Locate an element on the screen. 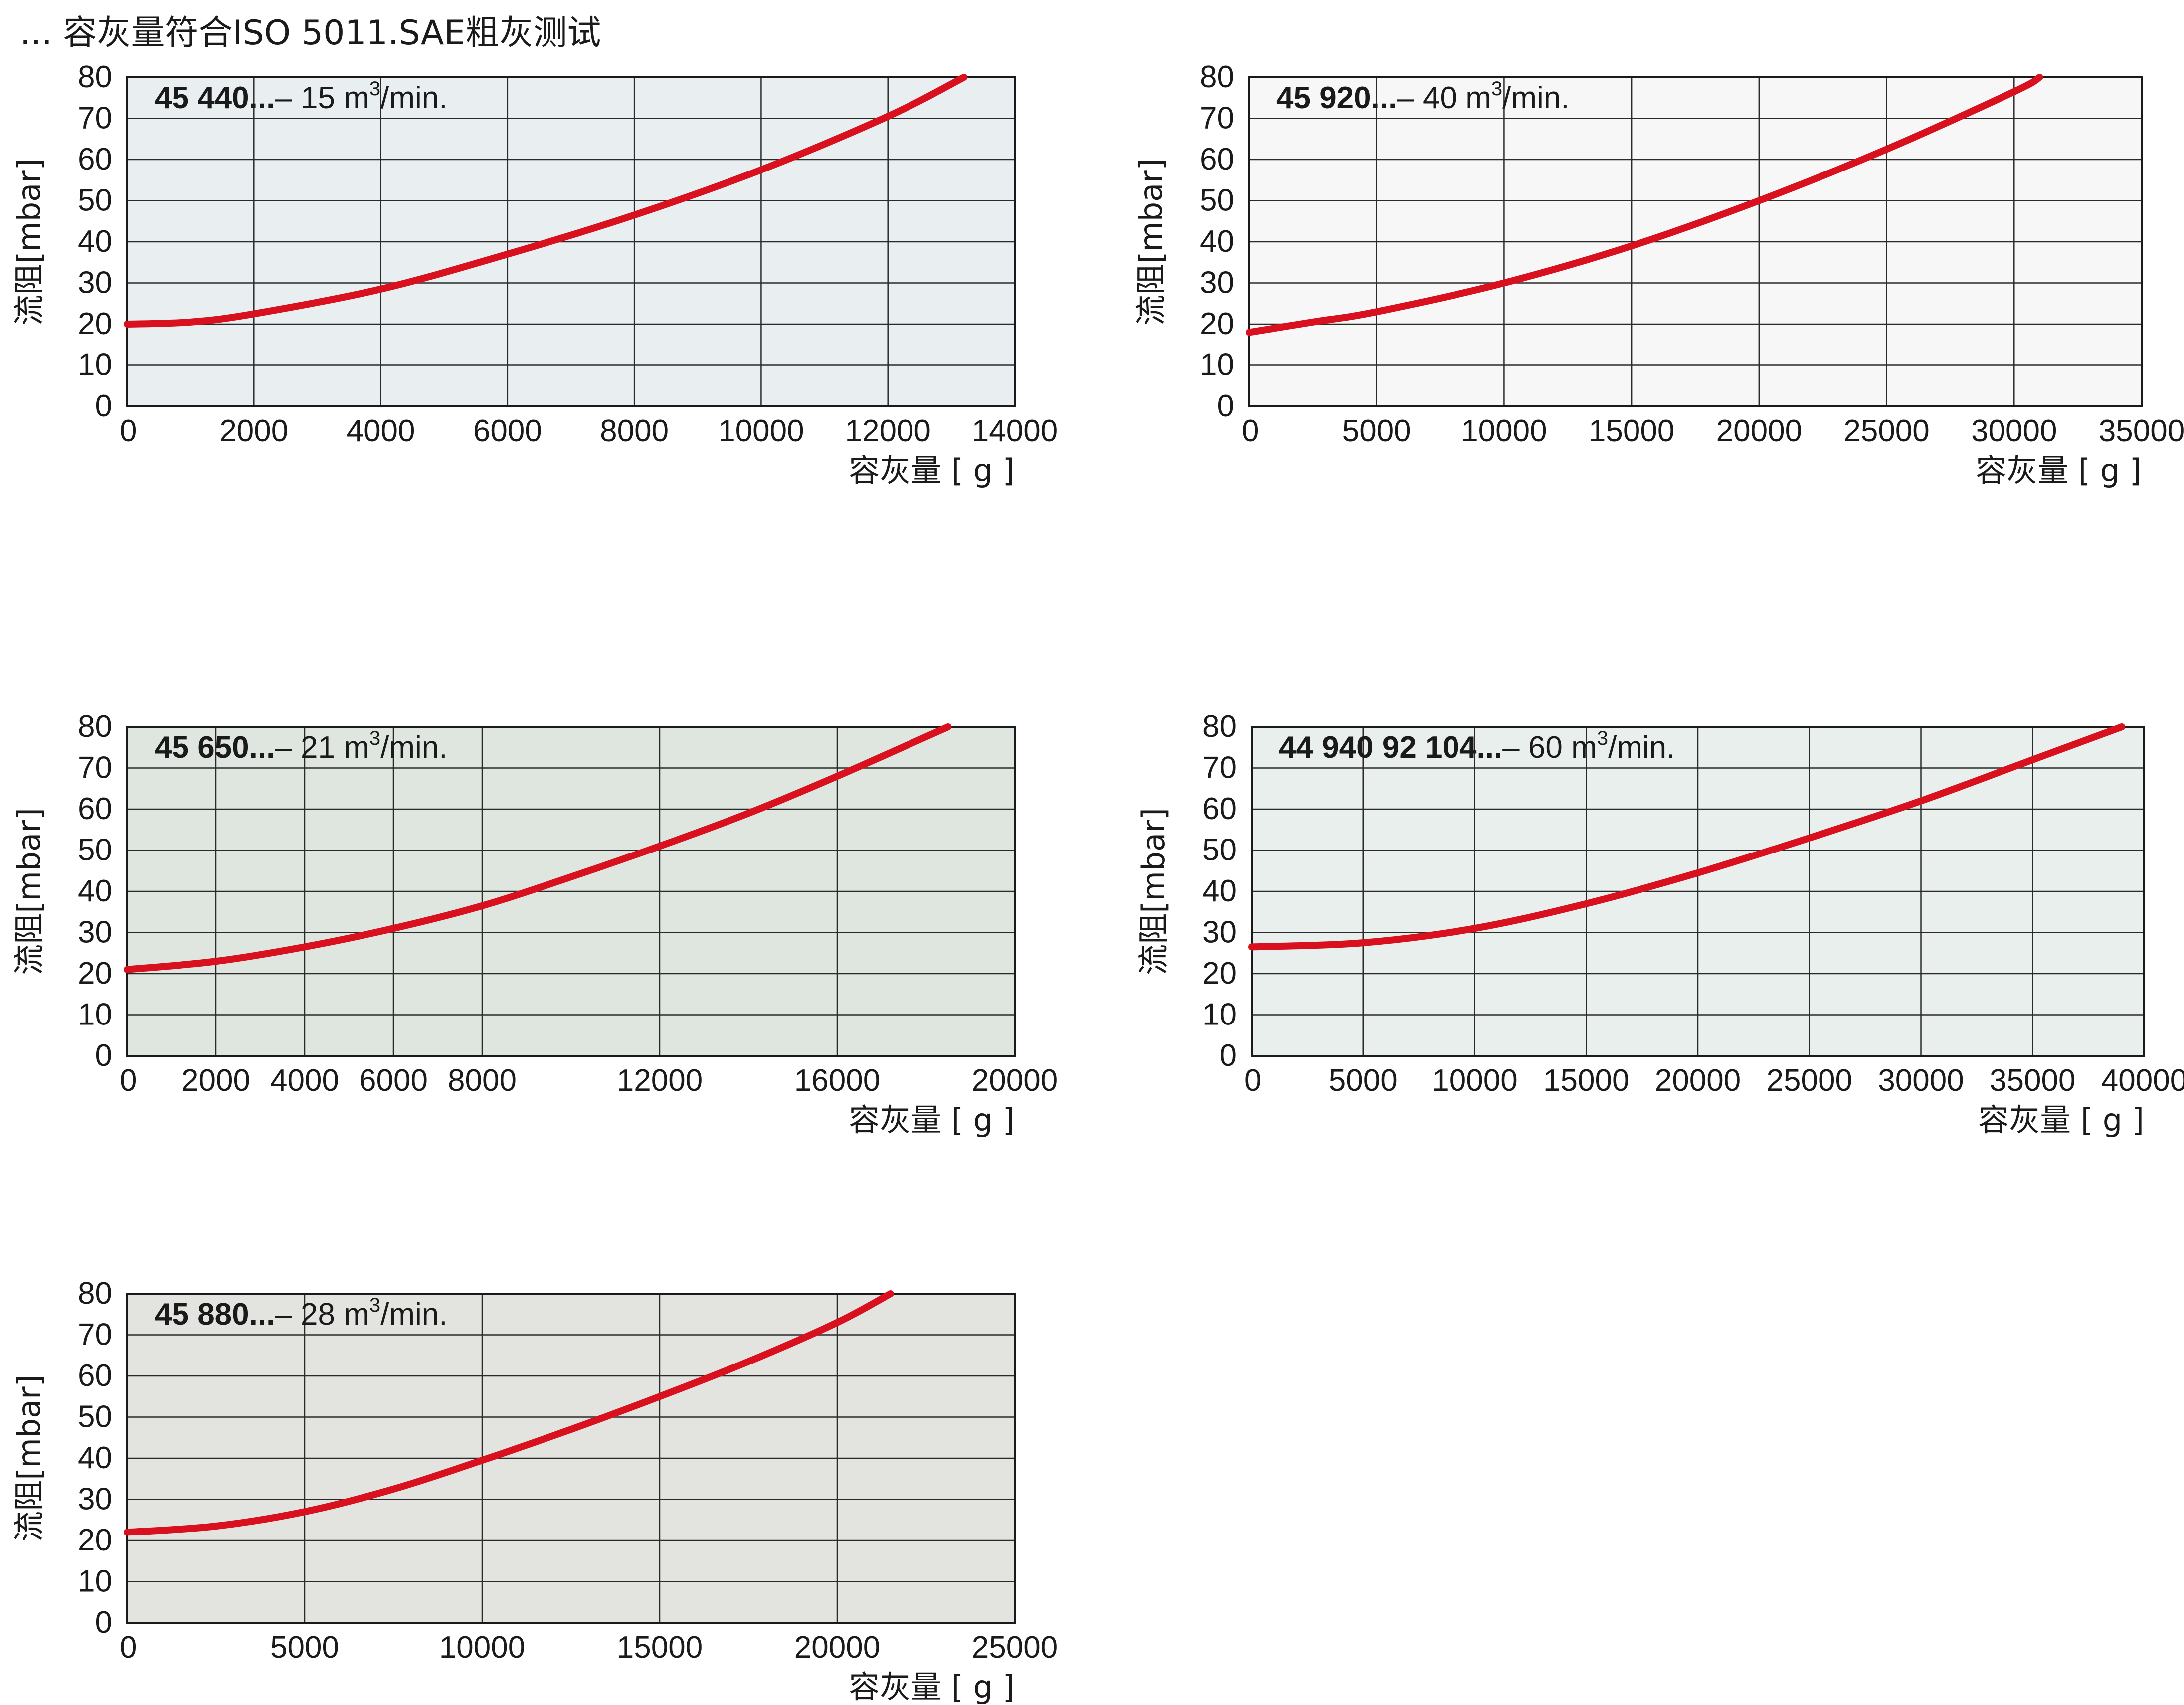 The image size is (2184, 1705). chart-4-y-tick-label: 80 is located at coordinates (95, 1293).